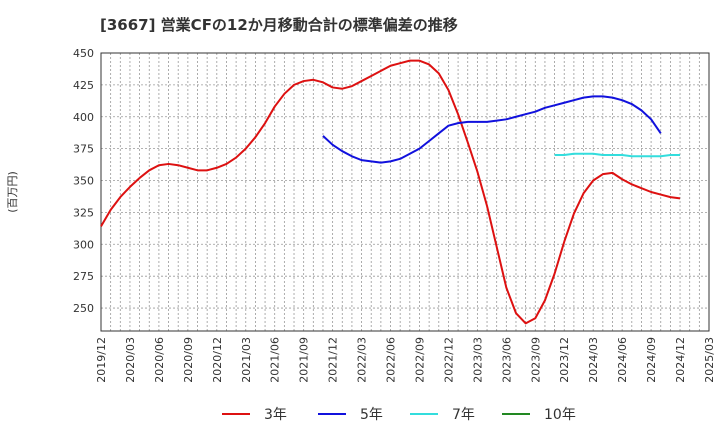 Image resolution: width=720 pixels, height=440 pixels. Describe the element at coordinates (680, 360) in the screenshot. I see `x-tick-label: 2024/12` at that location.